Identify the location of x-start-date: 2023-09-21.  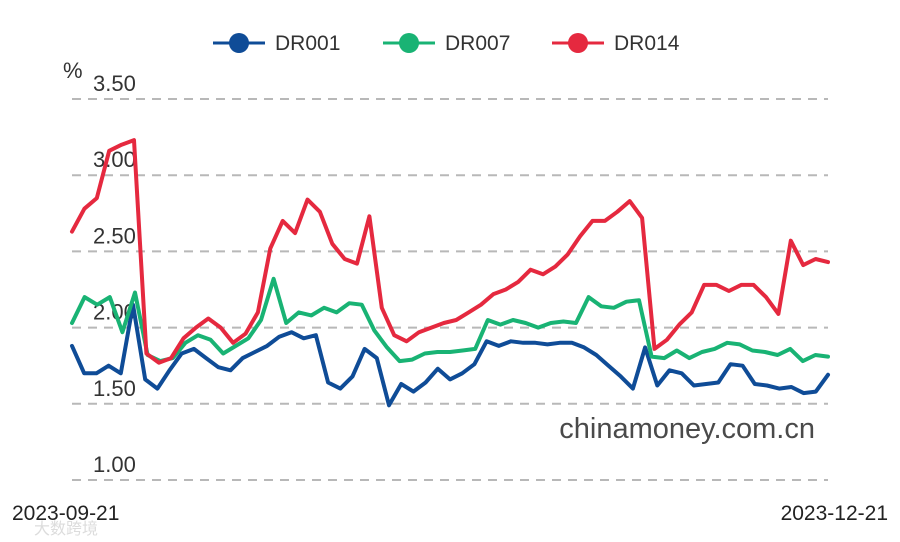
(65, 513).